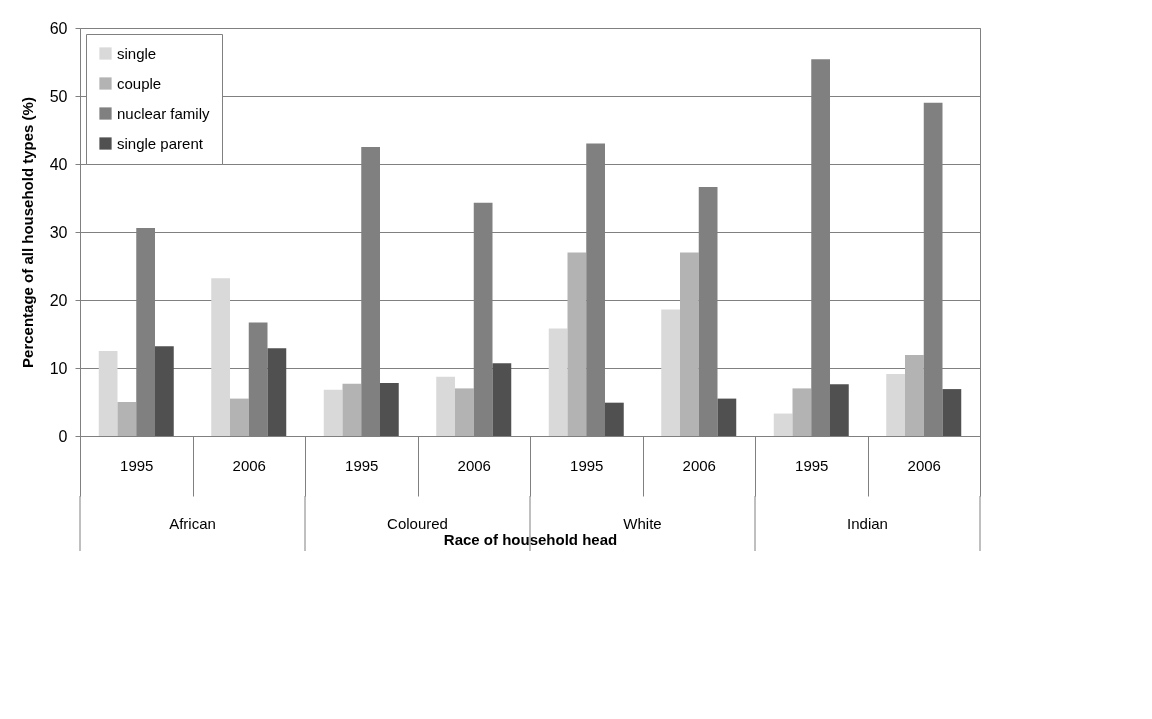  I want to click on y-tick-label: 60, so click(58, 28).